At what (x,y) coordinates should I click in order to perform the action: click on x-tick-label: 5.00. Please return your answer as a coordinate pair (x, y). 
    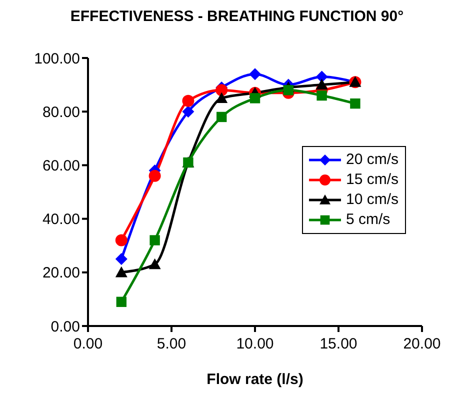
    Looking at the image, I should click on (171, 344).